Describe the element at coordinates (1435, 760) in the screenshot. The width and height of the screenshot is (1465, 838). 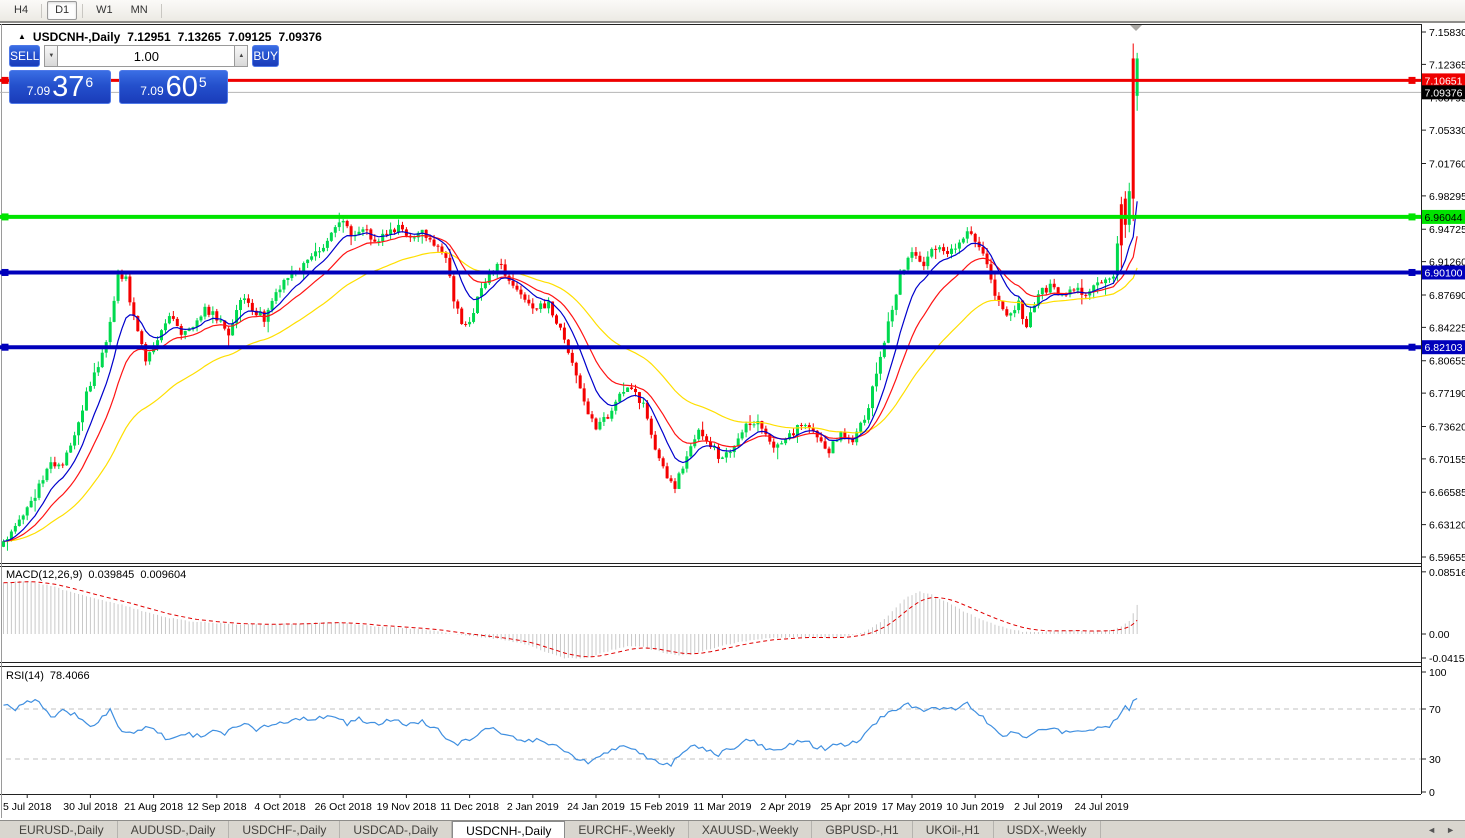
I see `svg-text: 30` at that location.